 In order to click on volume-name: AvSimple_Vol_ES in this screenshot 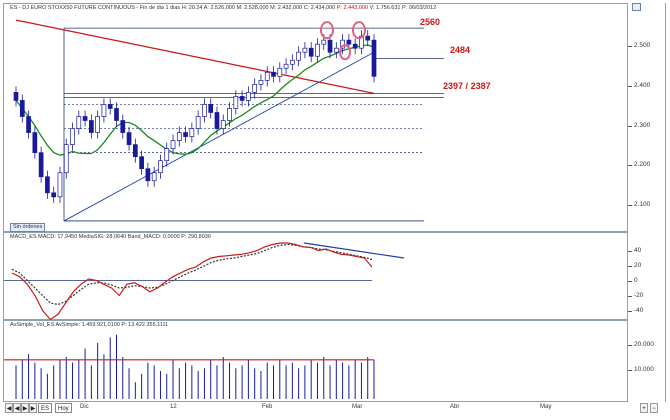, I will do `click(32, 325)`.